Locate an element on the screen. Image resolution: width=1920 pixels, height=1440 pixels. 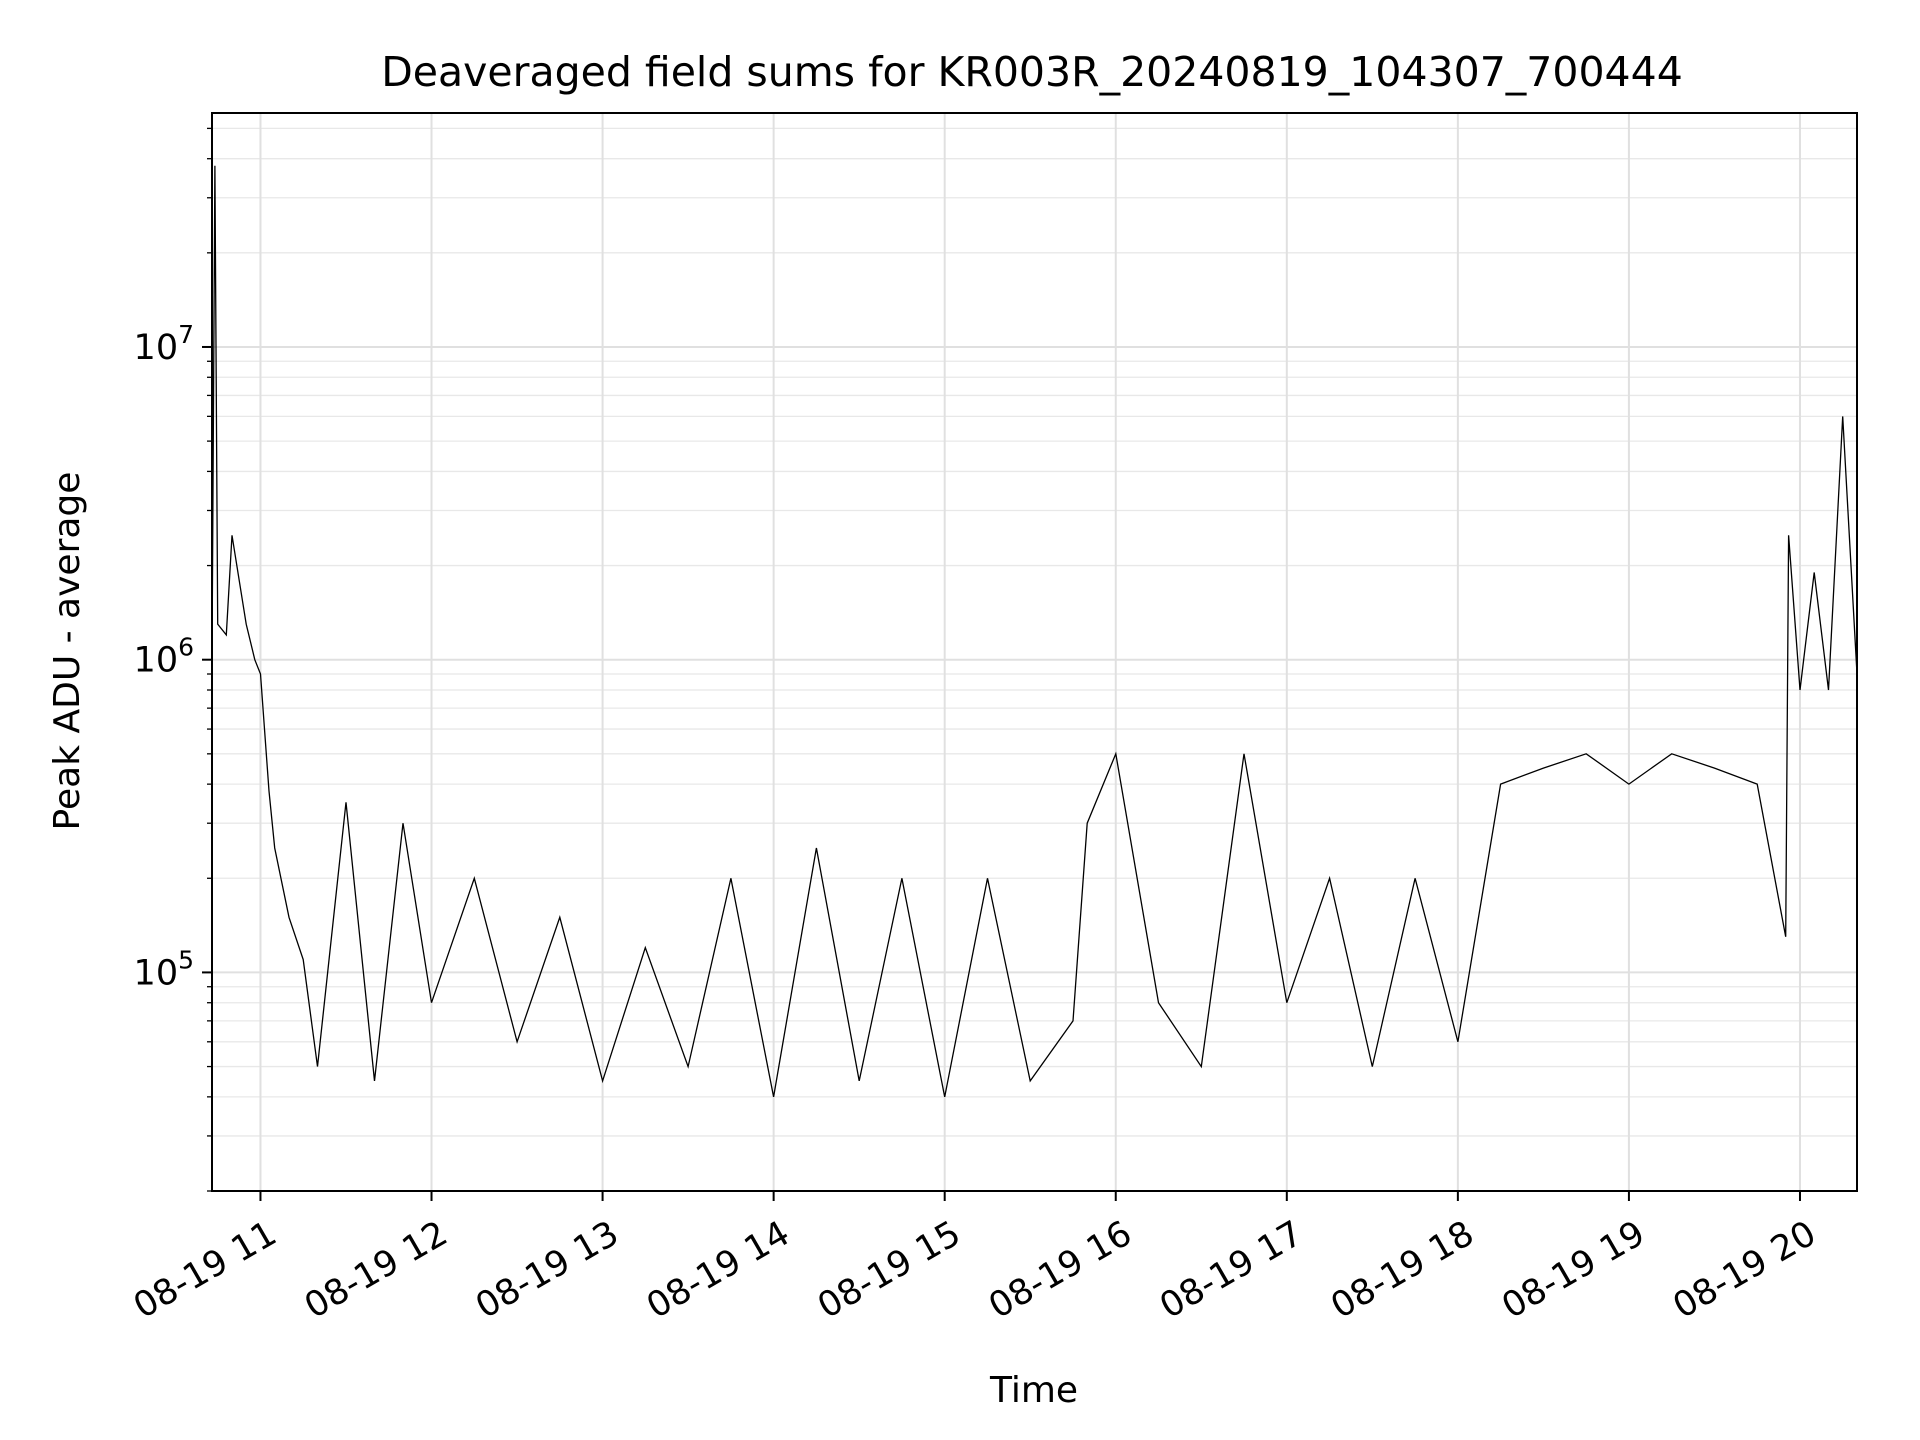
y-tick-label: 10⁵ is located at coordinates (164, 969).